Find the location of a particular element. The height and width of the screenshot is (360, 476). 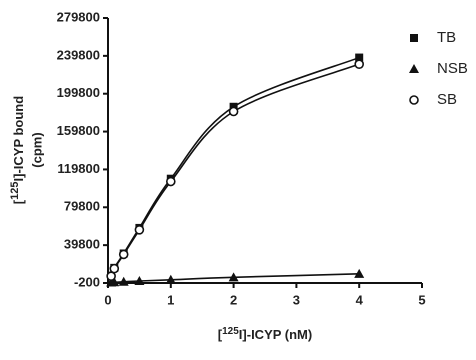

legend-label: TB is located at coordinates (446, 37).